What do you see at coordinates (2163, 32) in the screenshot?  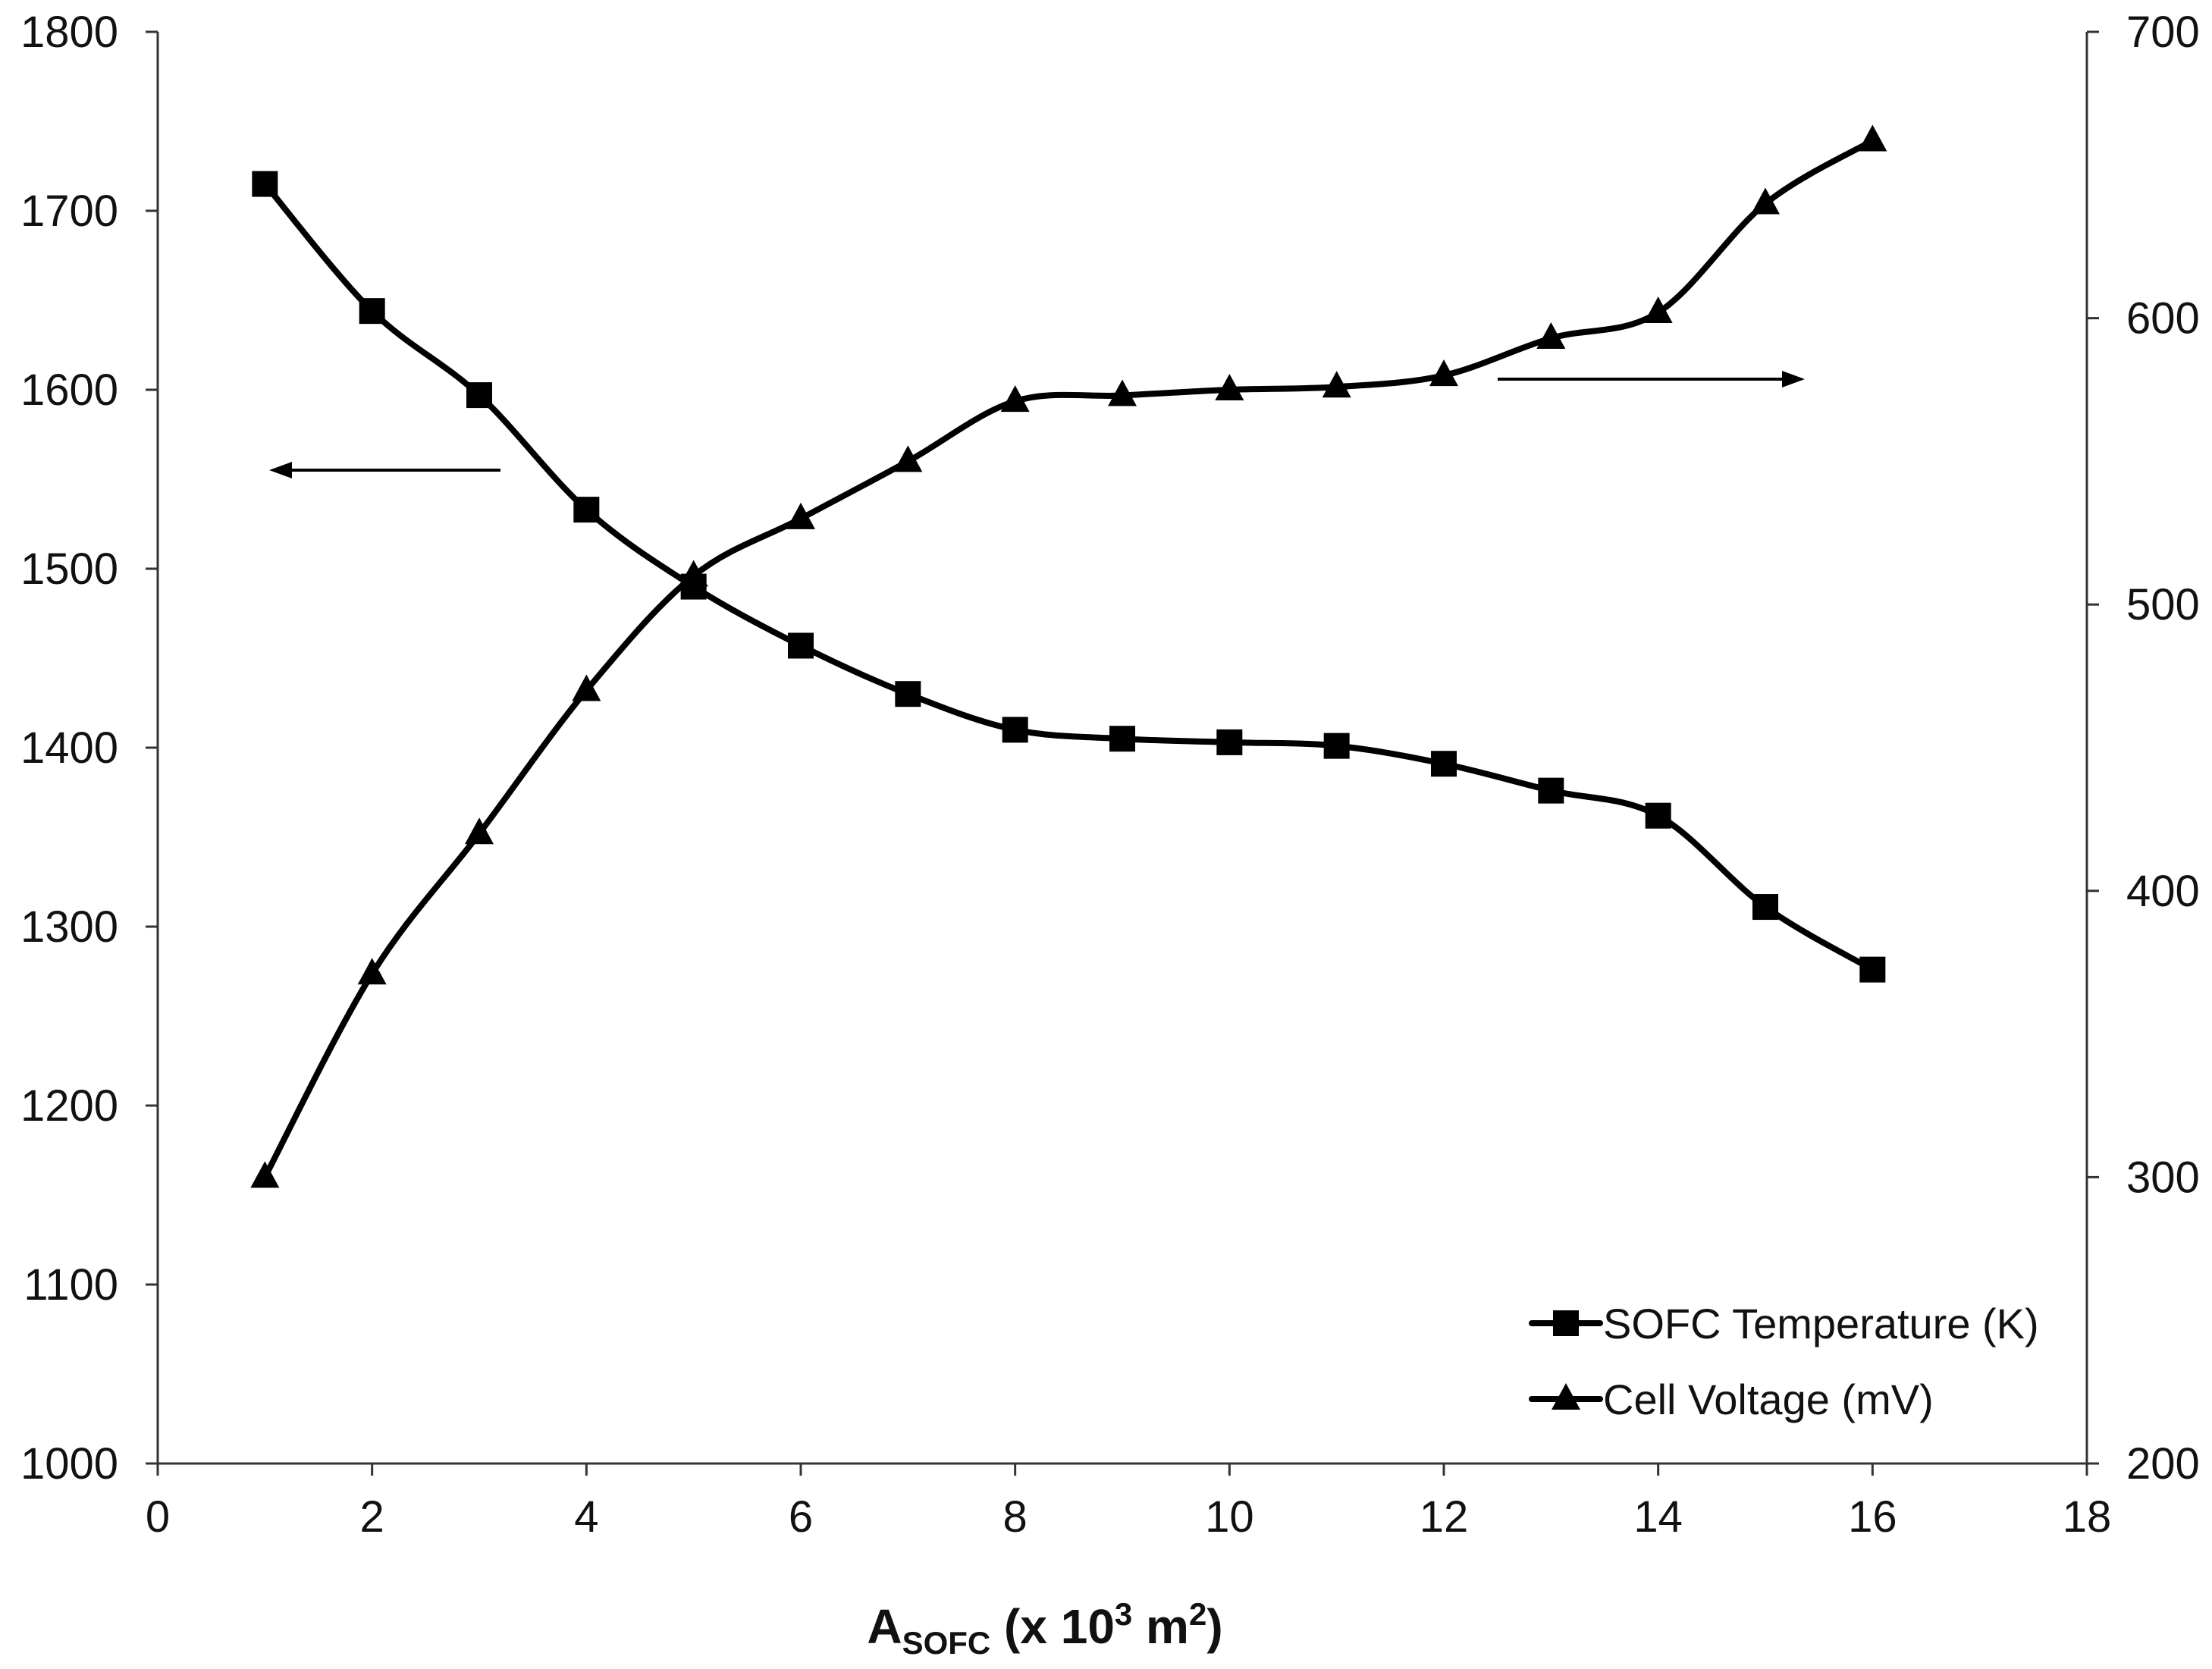 I see `right-tick-label: 700` at bounding box center [2163, 32].